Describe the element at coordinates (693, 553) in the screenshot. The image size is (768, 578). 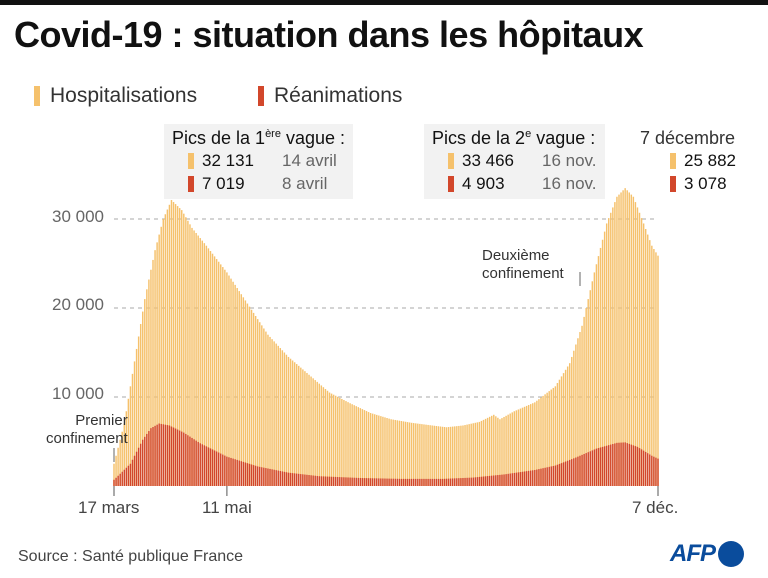
I see `afp-logo-text: AFP` at that location.